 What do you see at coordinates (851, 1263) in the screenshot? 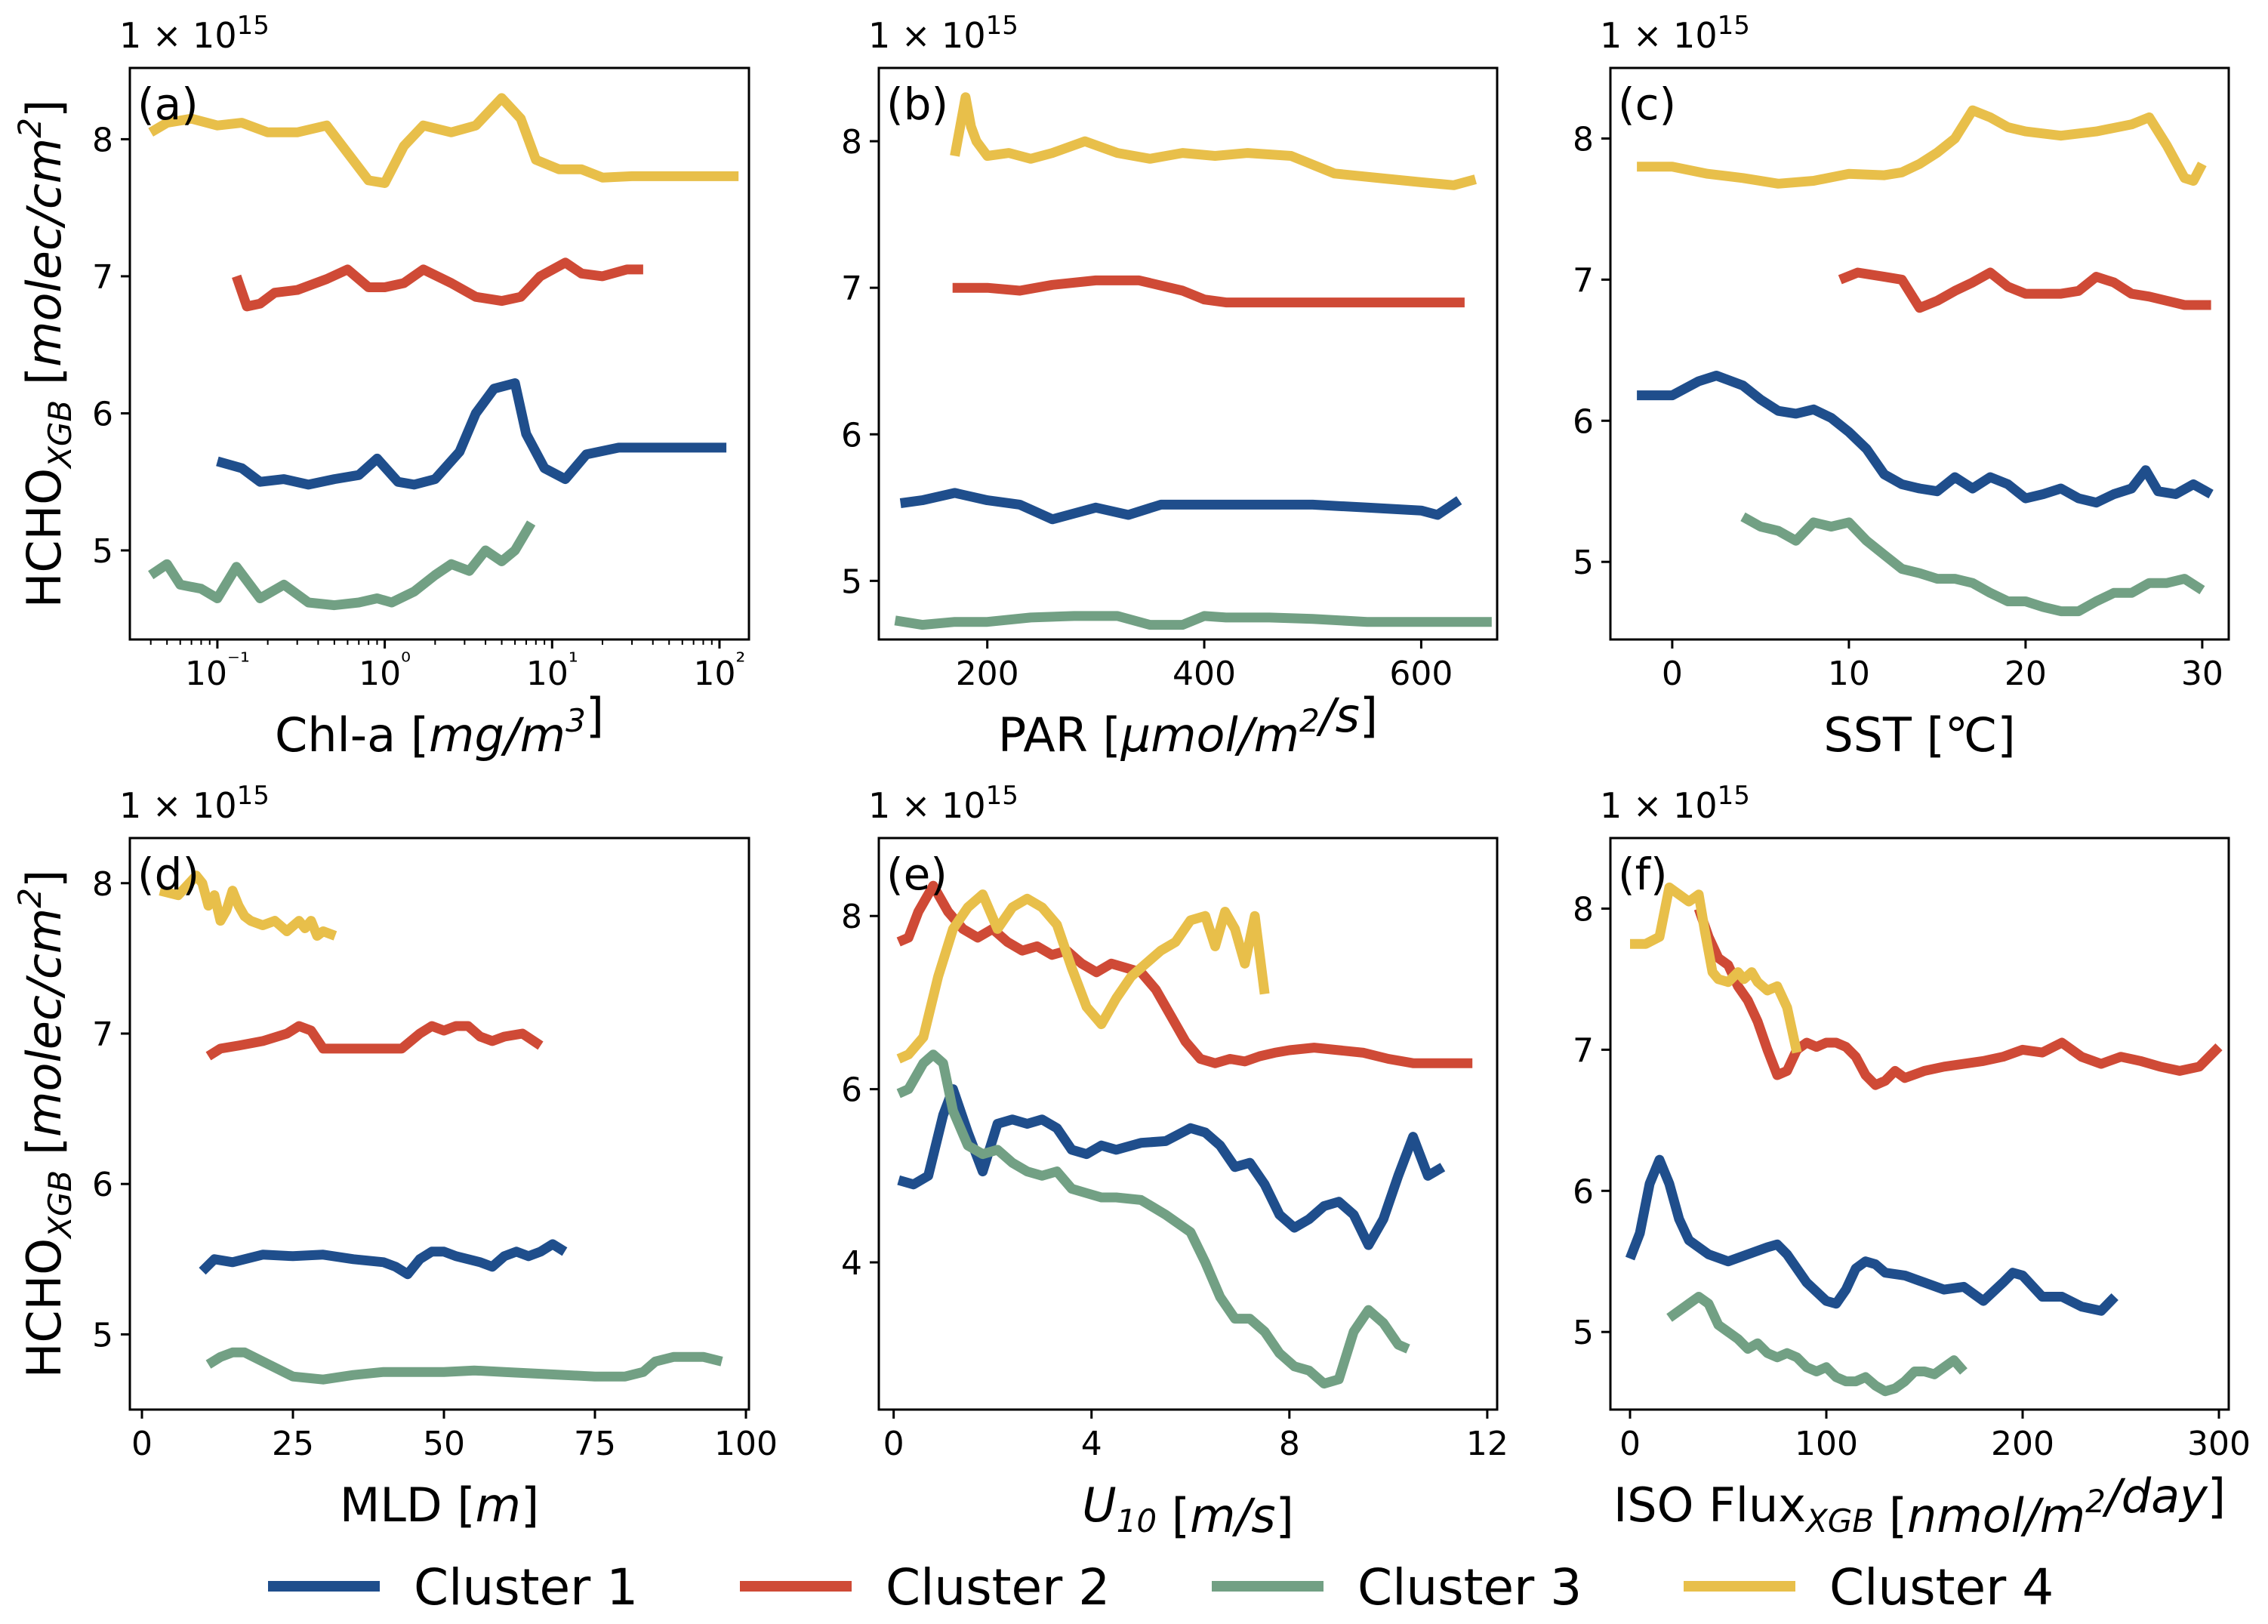
I see `y-tick-label: 4` at bounding box center [851, 1263].